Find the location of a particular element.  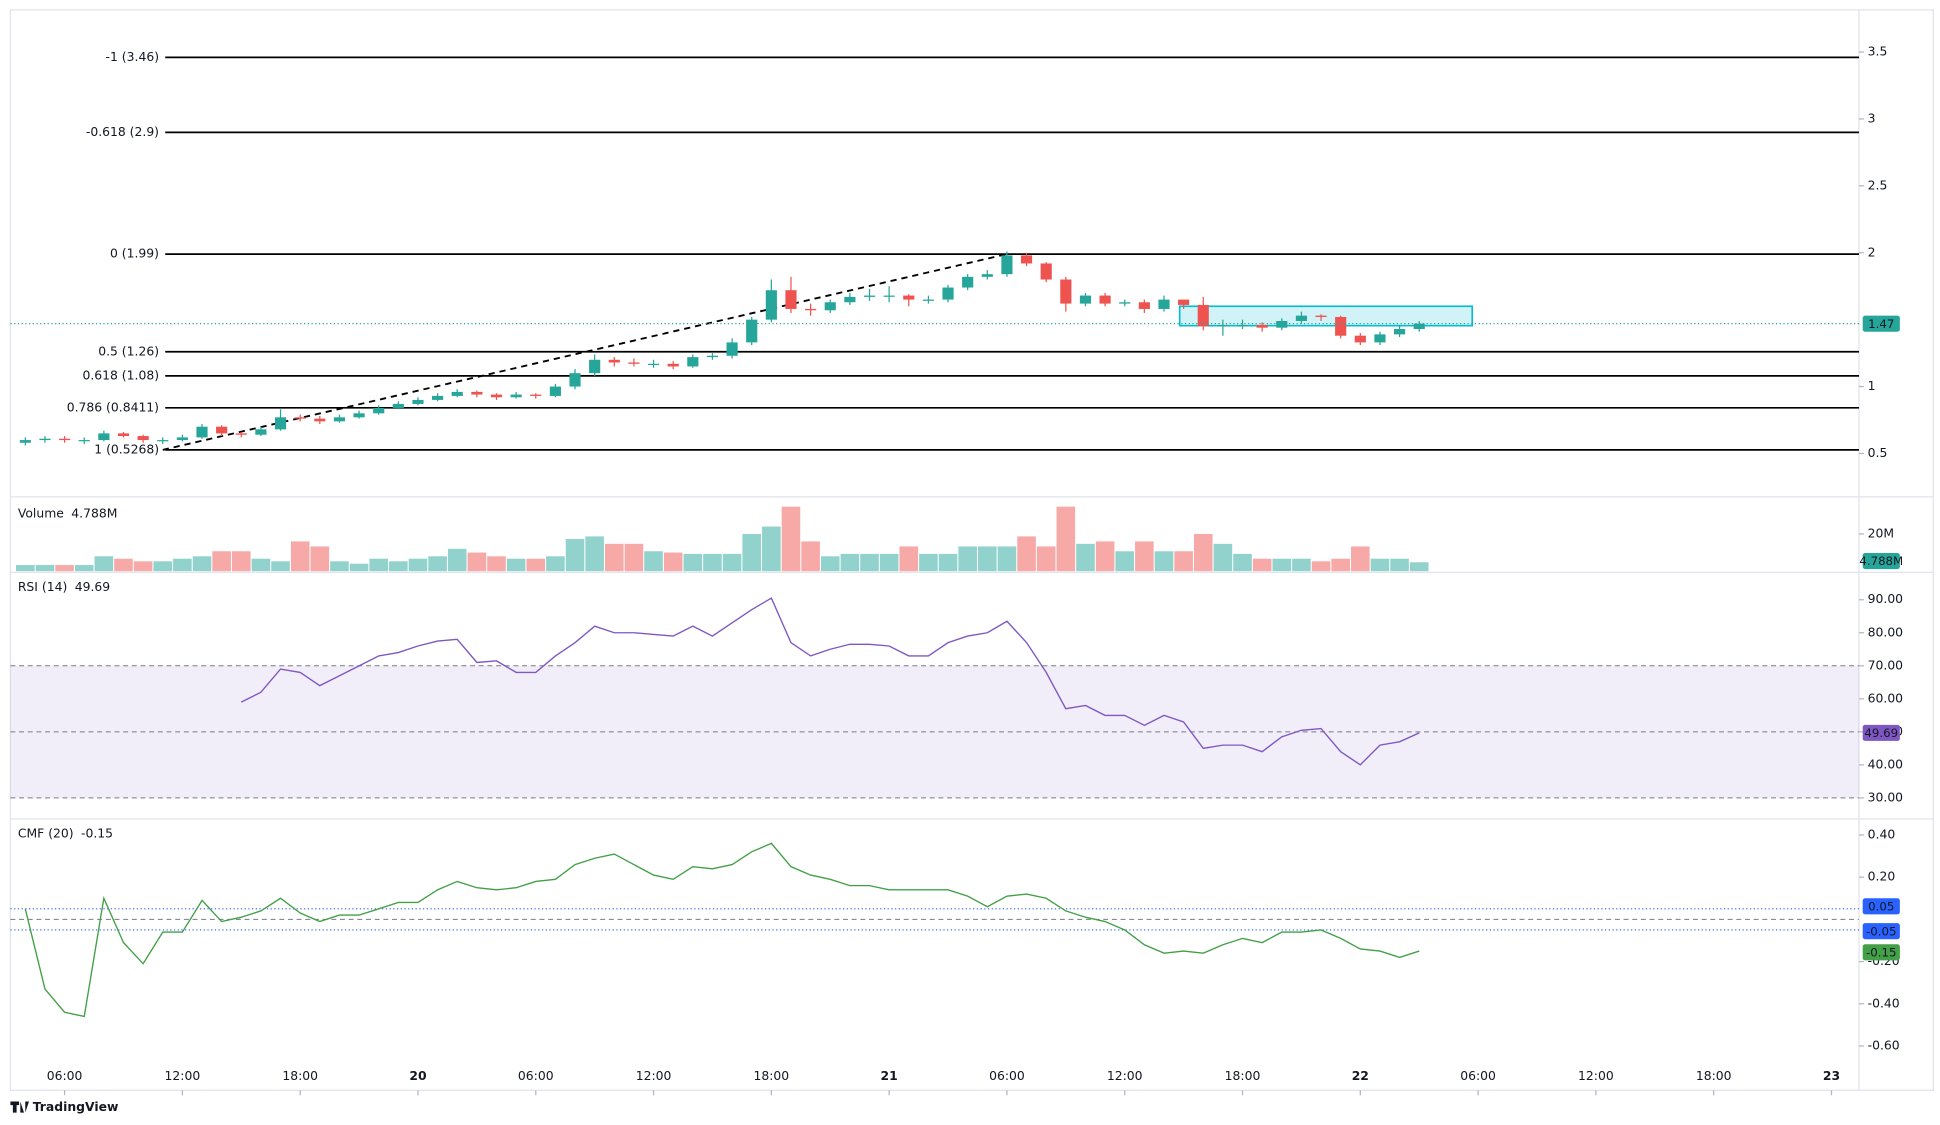

y-tick-label: 30.00 is located at coordinates (1886, 797).